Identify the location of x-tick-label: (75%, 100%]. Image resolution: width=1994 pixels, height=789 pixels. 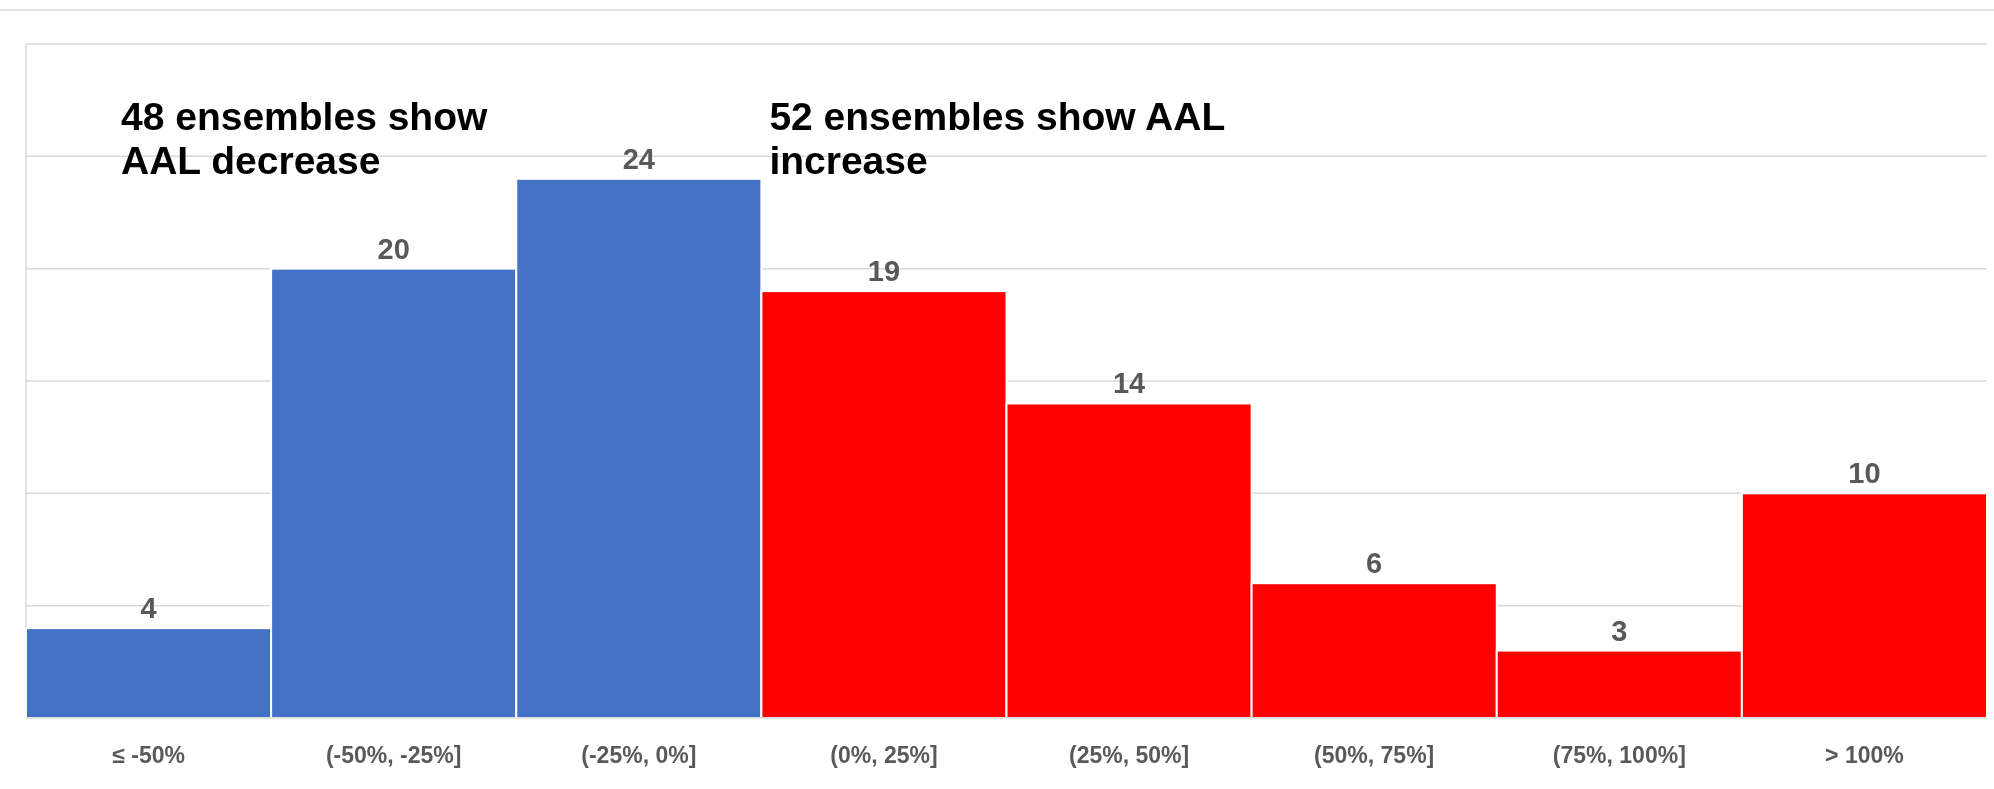
(1619, 755).